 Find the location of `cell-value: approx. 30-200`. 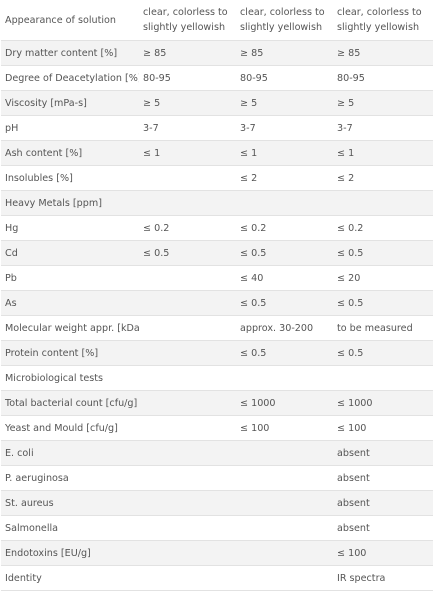

cell-value: approx. 30-200 is located at coordinates (284, 328).